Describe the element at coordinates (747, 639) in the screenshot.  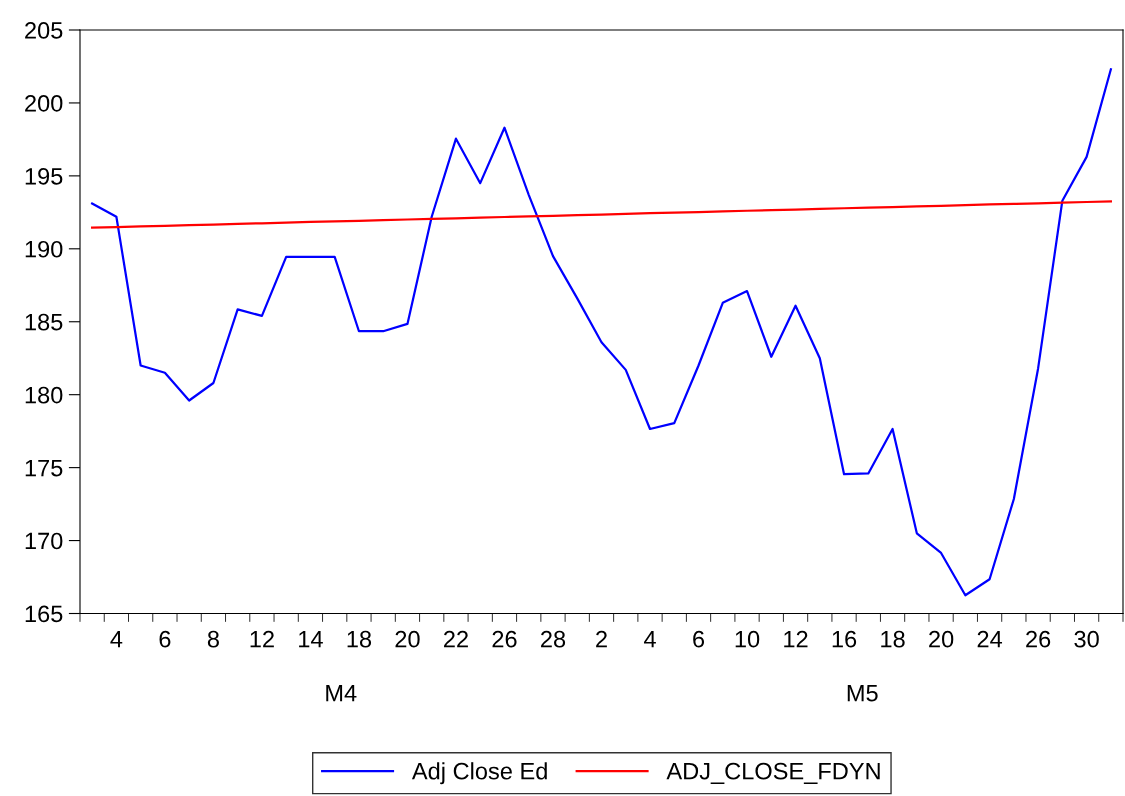
I see `x-tick-label: 10` at that location.